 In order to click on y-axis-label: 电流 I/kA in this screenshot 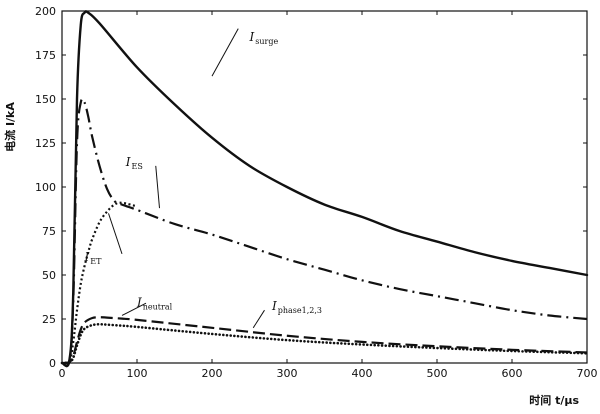, I will do `click(10, 127)`.